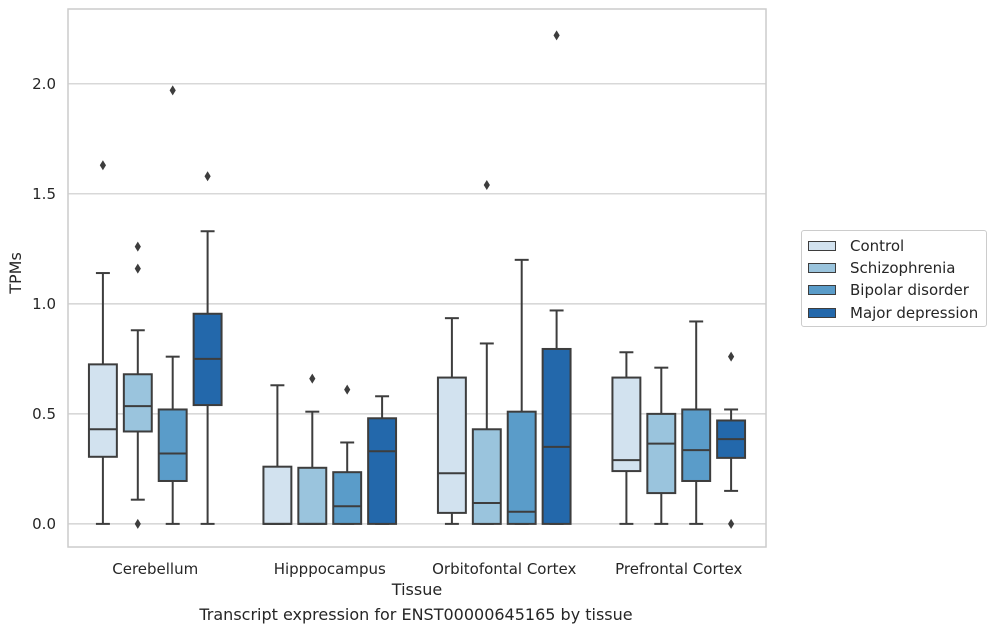 This screenshot has width=997, height=634. Describe the element at coordinates (155, 569) in the screenshot. I see `x-tick-label: Cerebellum` at that location.